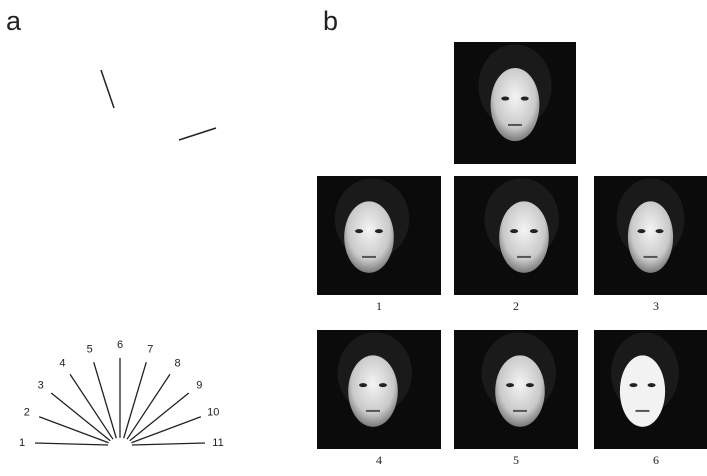  Describe the element at coordinates (178, 364) in the screenshot. I see `fan-label: 8` at that location.